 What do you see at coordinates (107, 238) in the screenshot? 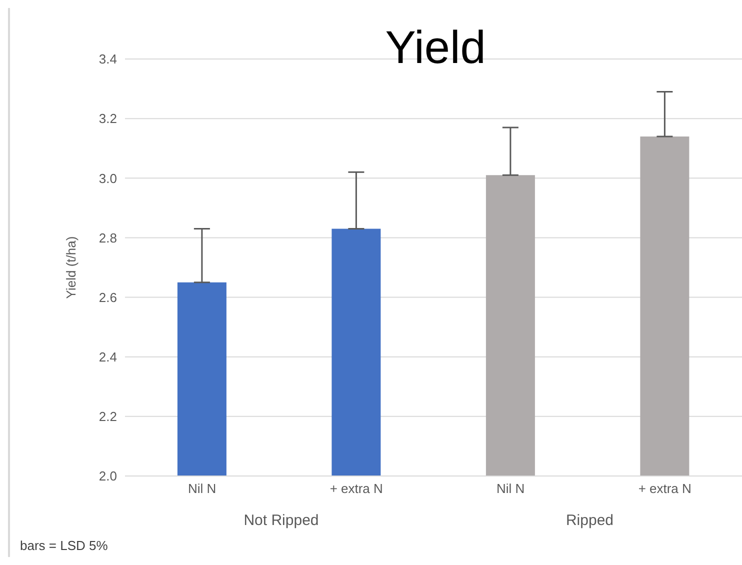
I see `y-tick-label: 2.8` at bounding box center [107, 238].